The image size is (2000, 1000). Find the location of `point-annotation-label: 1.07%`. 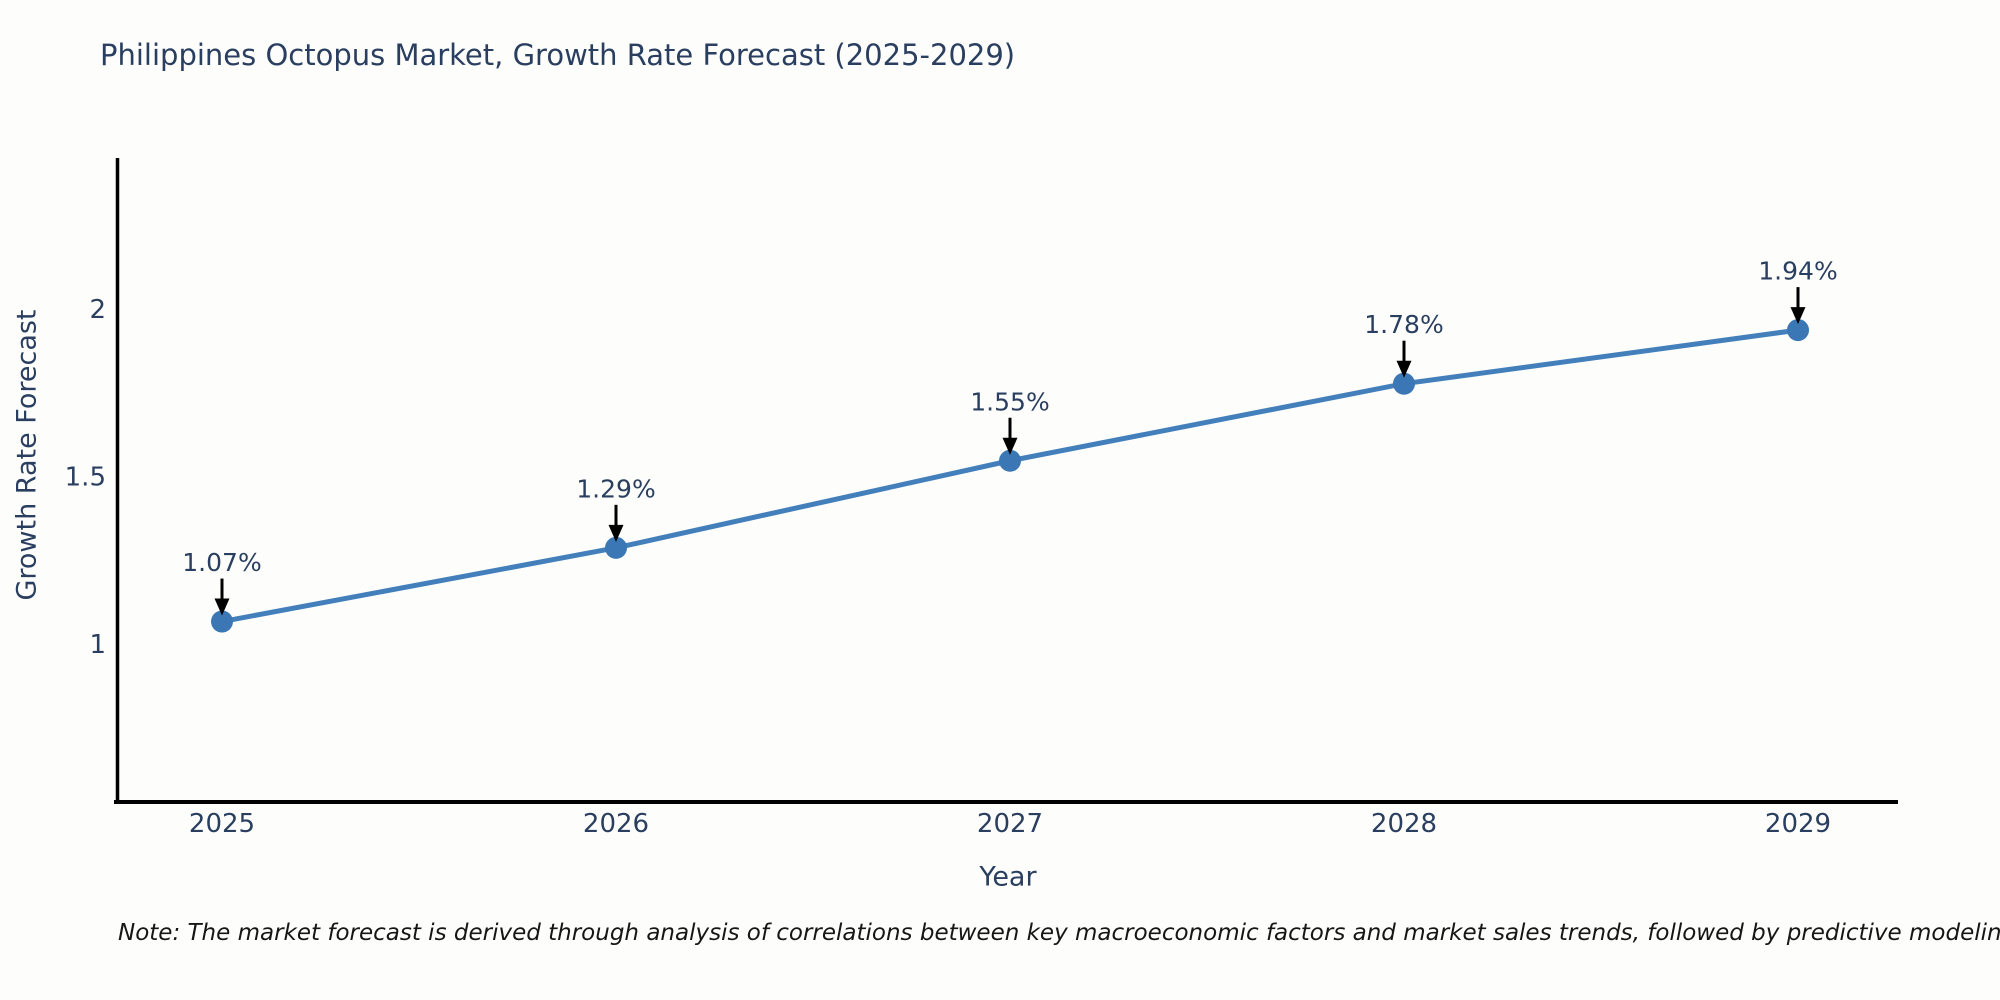

point-annotation-label: 1.07% is located at coordinates (221, 562).